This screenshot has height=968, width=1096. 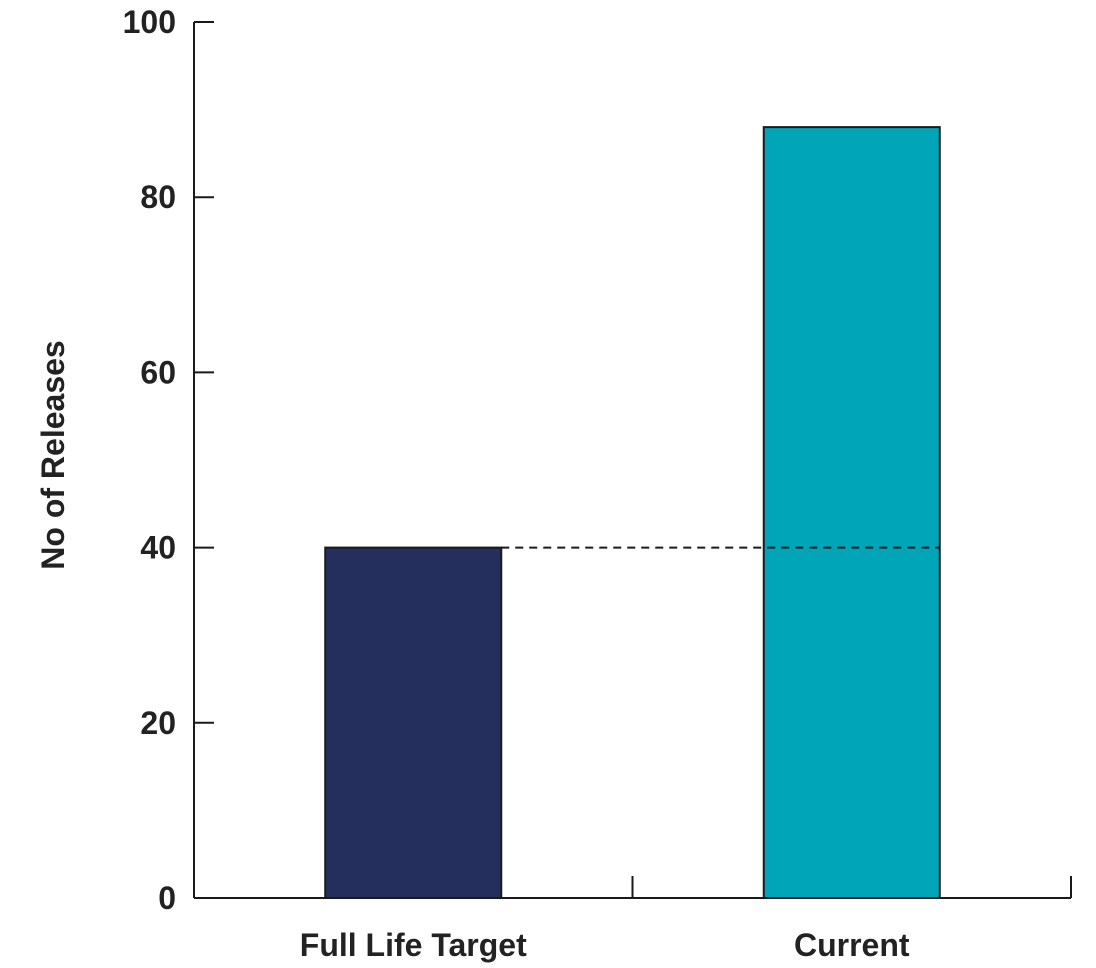 I want to click on y-tick-label: 80, so click(x=158, y=197).